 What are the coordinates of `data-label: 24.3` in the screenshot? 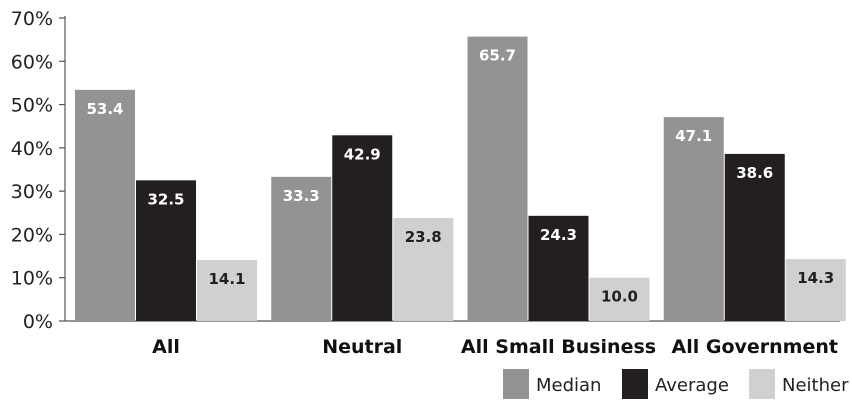 It's located at (558, 235).